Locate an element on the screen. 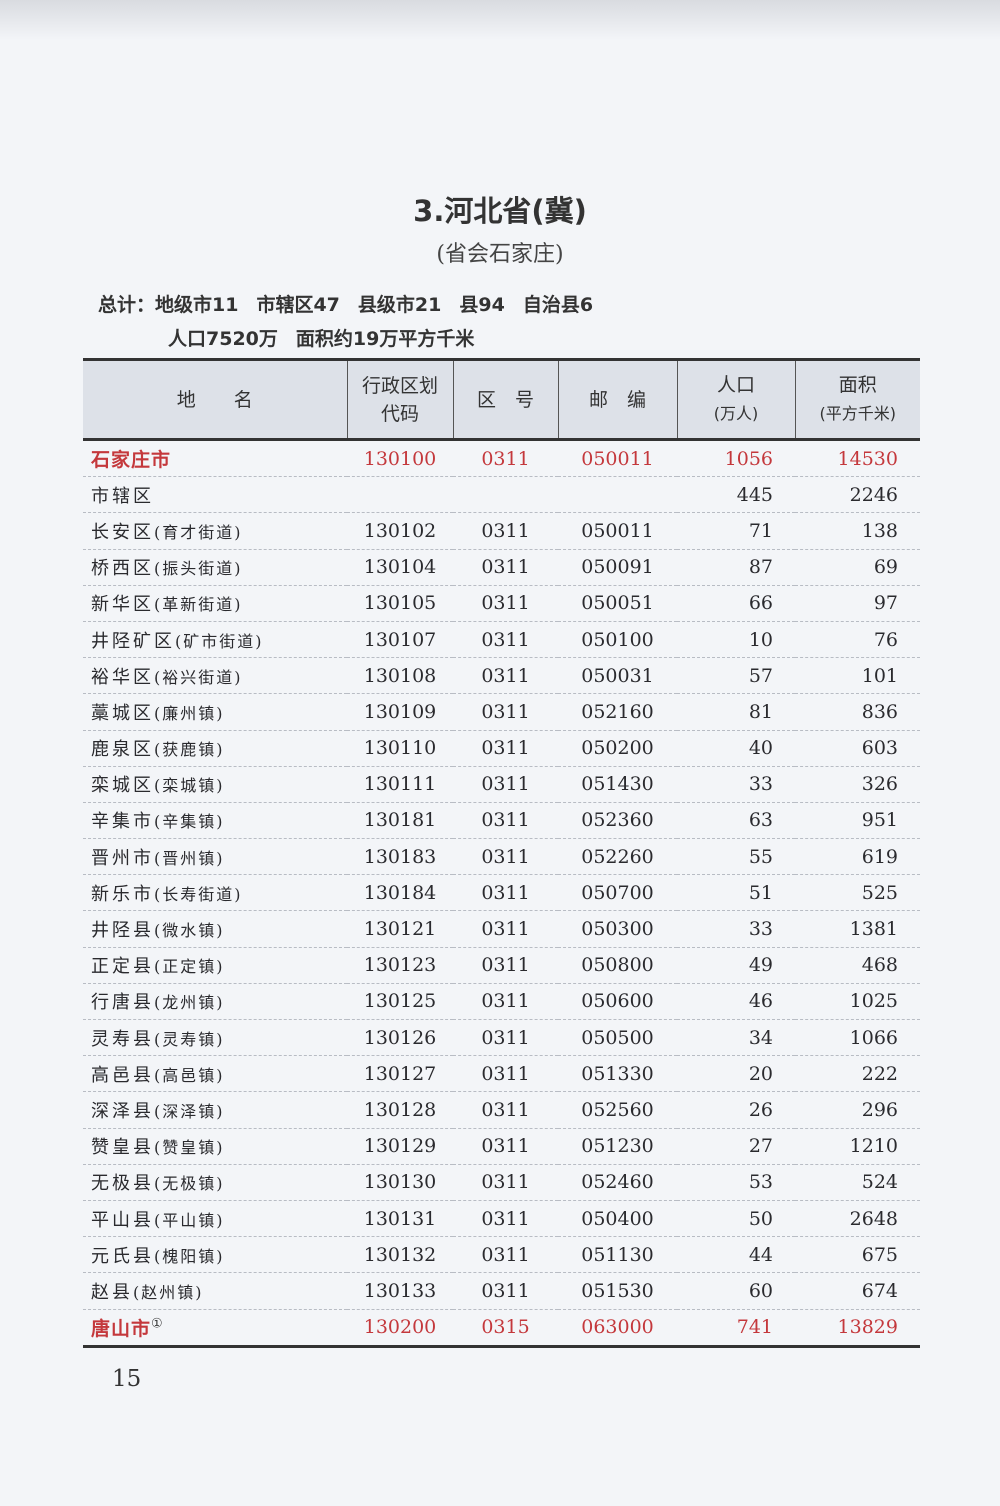  header-area-line2: (平方千米) is located at coordinates (858, 413).